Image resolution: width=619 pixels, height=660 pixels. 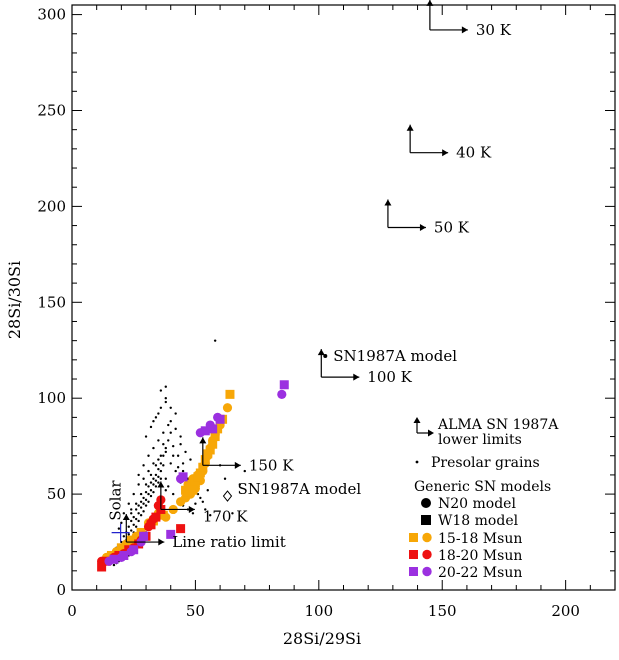 I want to click on limit-label: 100 K, so click(x=389, y=377).